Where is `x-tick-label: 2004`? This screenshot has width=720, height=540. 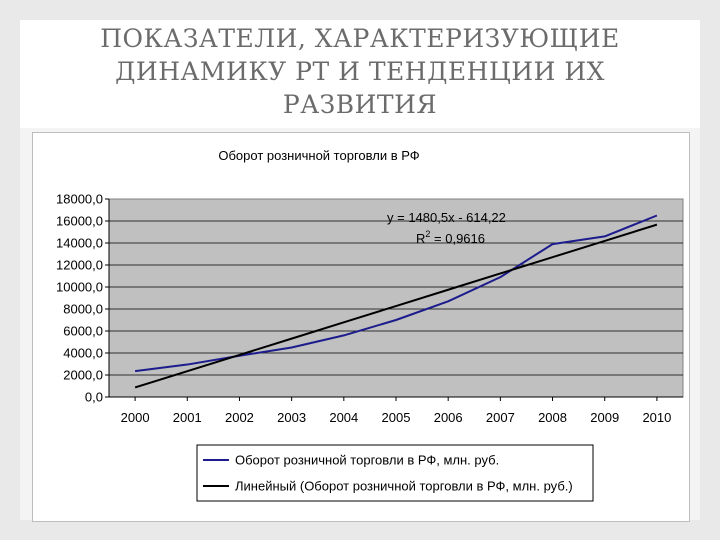
x-tick-label: 2004 is located at coordinates (343, 417).